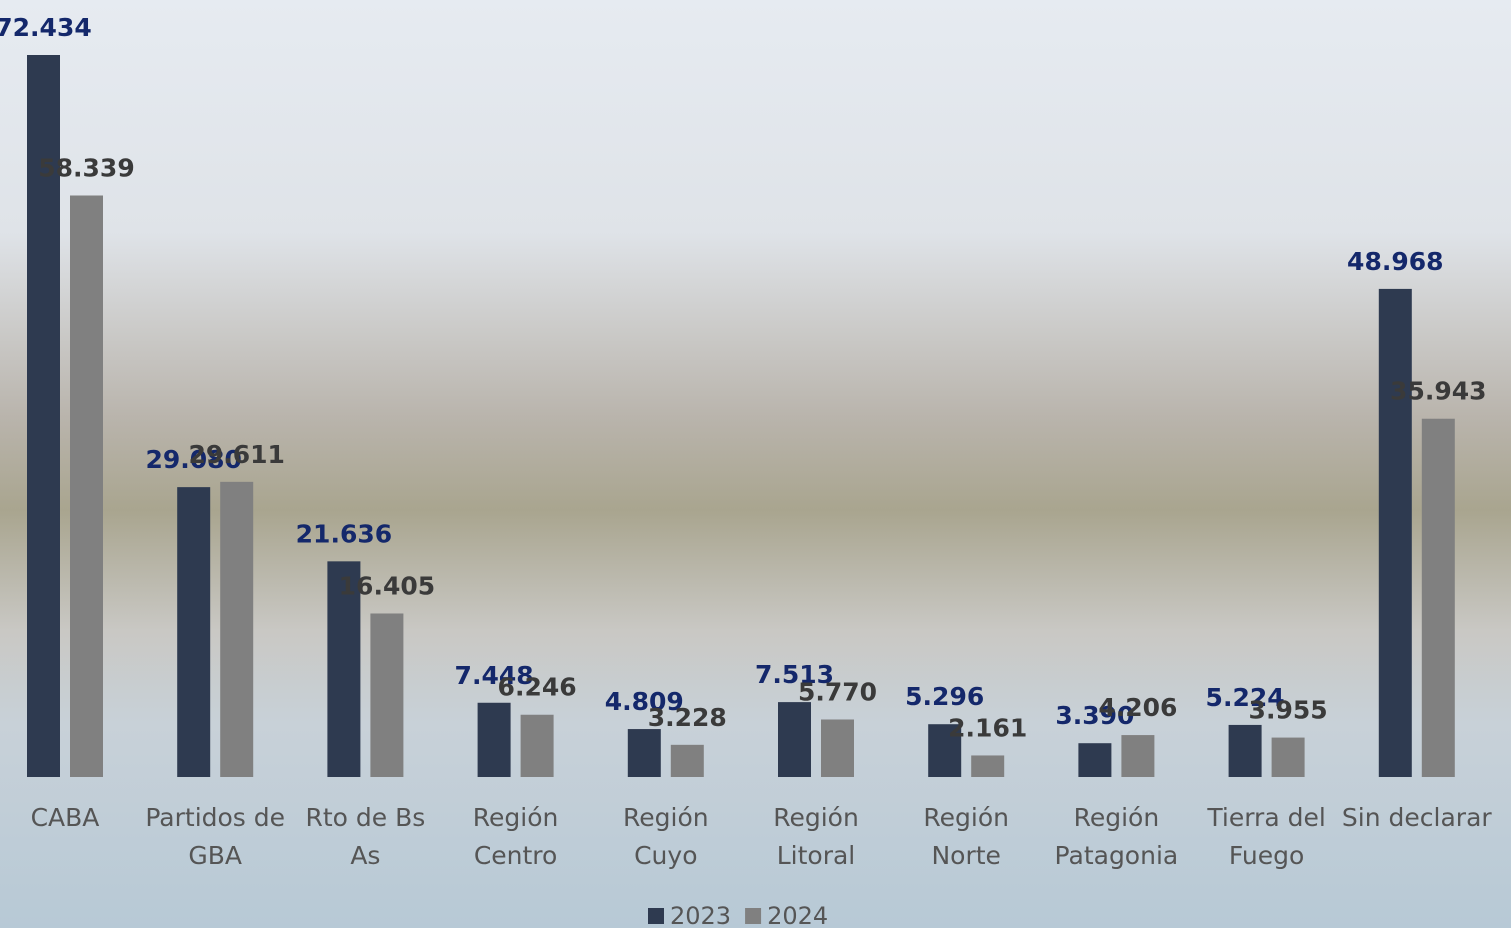  Describe the element at coordinates (387, 585) in the screenshot. I see `value-label: 16.405` at that location.